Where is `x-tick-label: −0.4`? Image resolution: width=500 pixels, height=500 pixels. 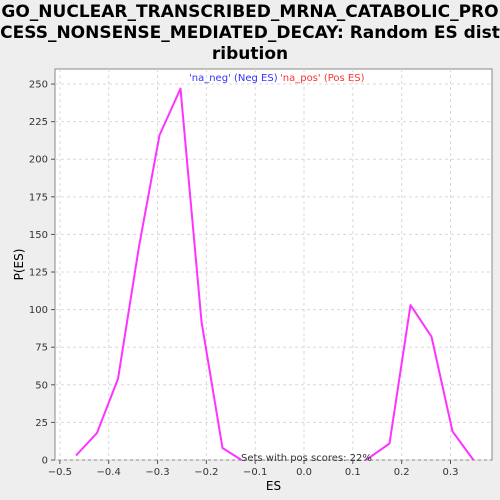 x-tick-label: −0.4 is located at coordinates (109, 472).